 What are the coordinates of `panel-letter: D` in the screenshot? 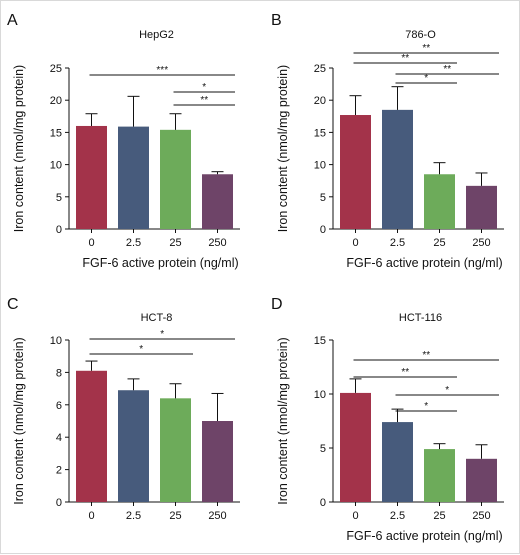 It's located at (277, 304).